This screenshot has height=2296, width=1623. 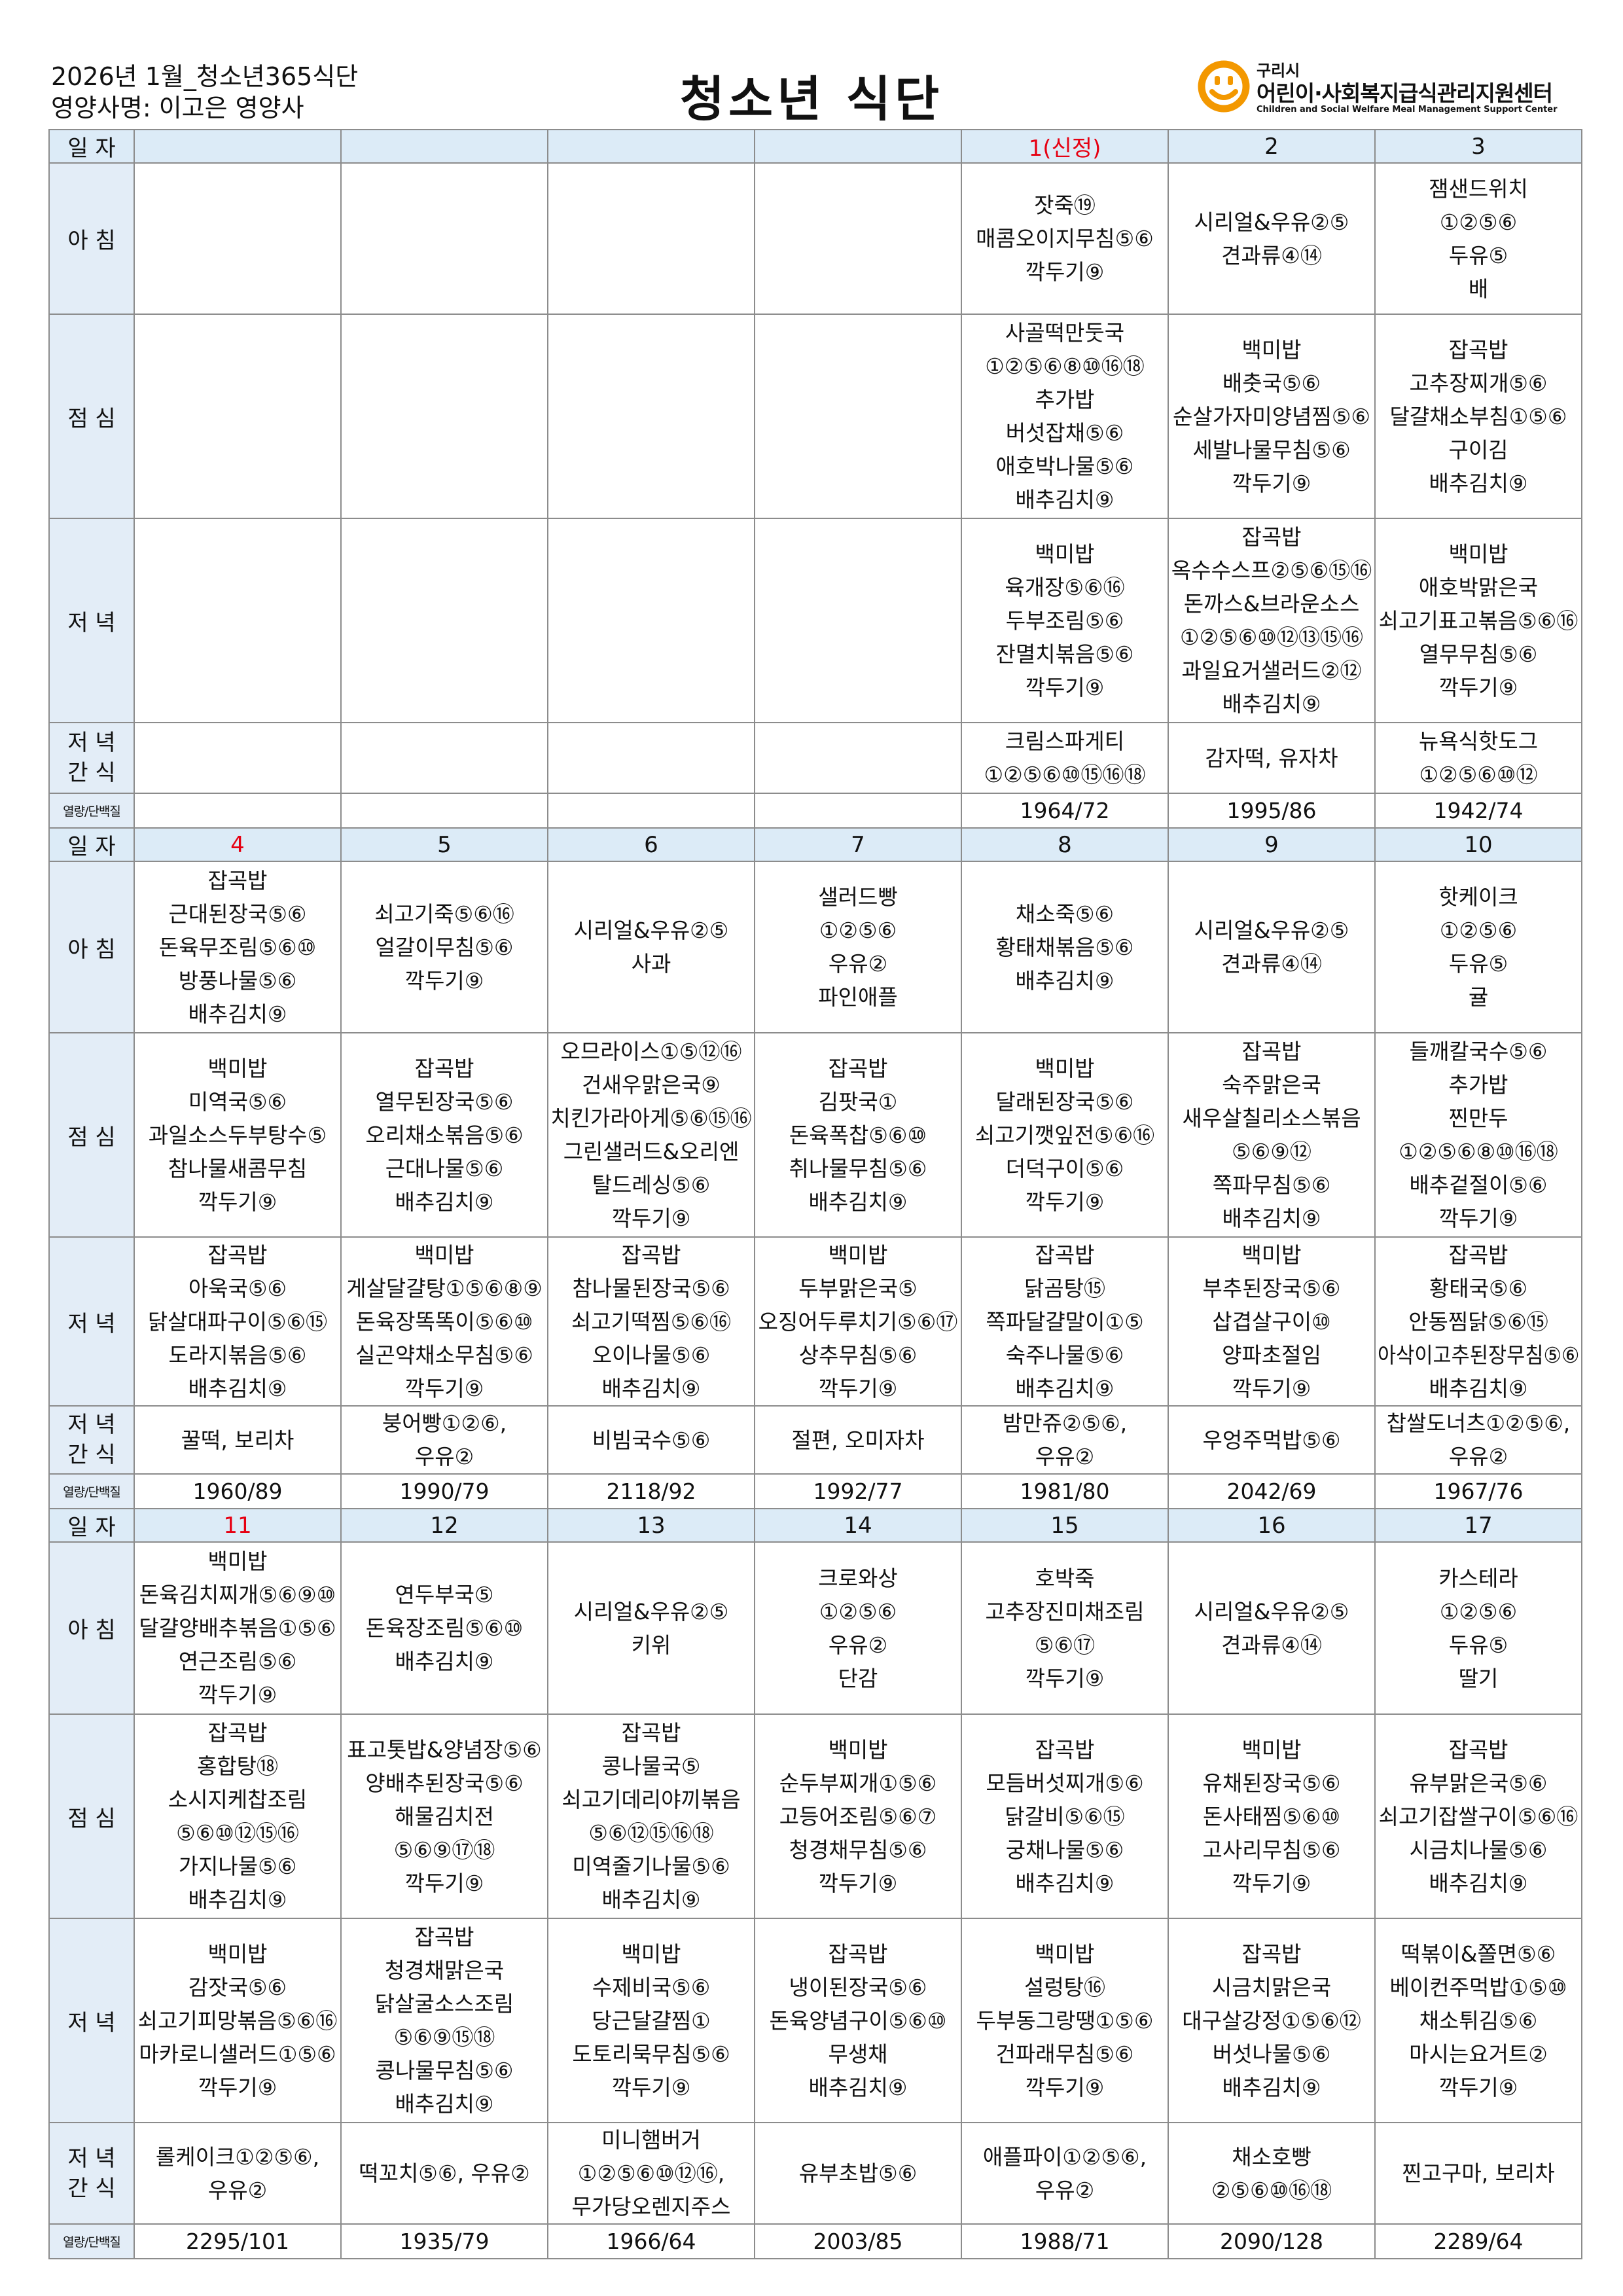 What do you see at coordinates (238, 1168) in the screenshot?
I see `menu-item: 참나물새콤무침` at bounding box center [238, 1168].